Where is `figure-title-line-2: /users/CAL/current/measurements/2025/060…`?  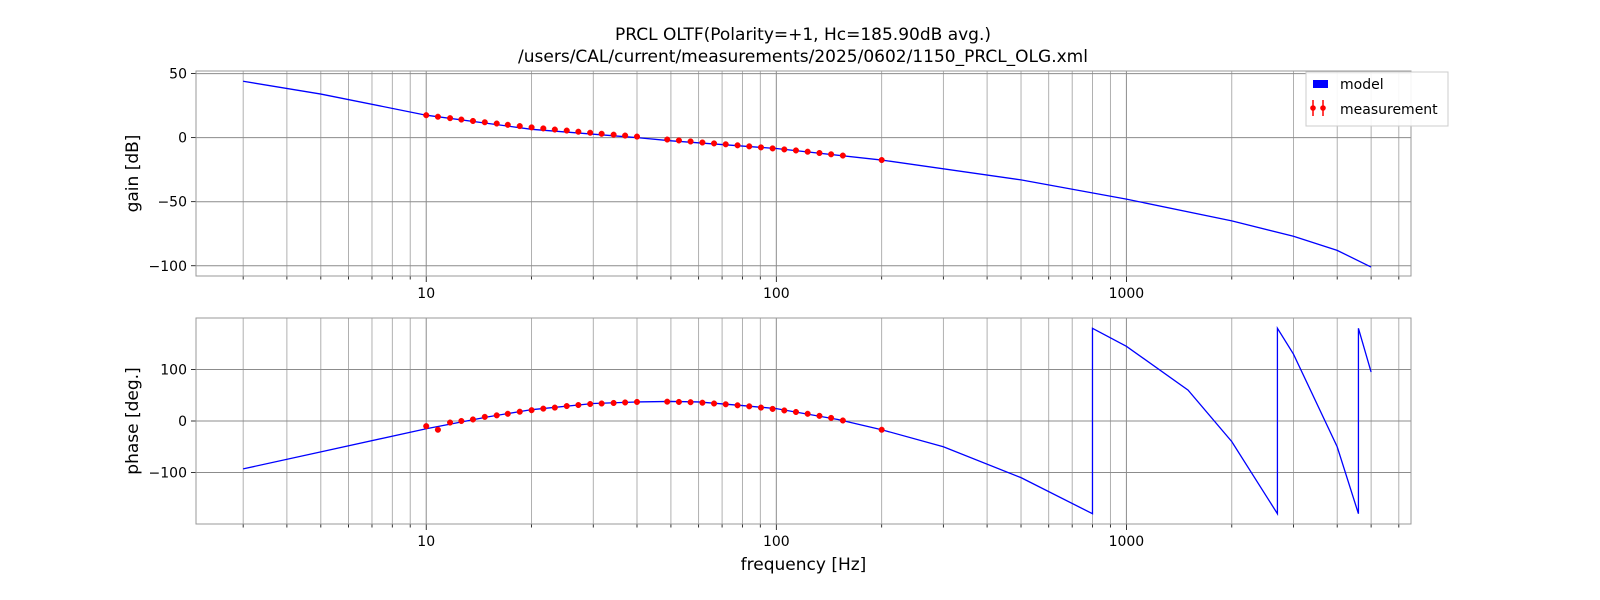
figure-title-line-2: /users/CAL/current/measurements/2025/060… is located at coordinates (803, 57).